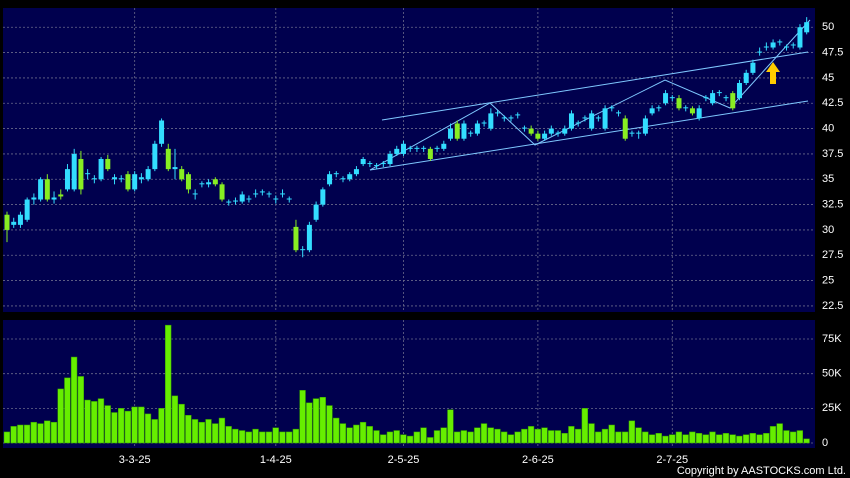  I want to click on y-tick-label: 47.5, so click(832, 52).